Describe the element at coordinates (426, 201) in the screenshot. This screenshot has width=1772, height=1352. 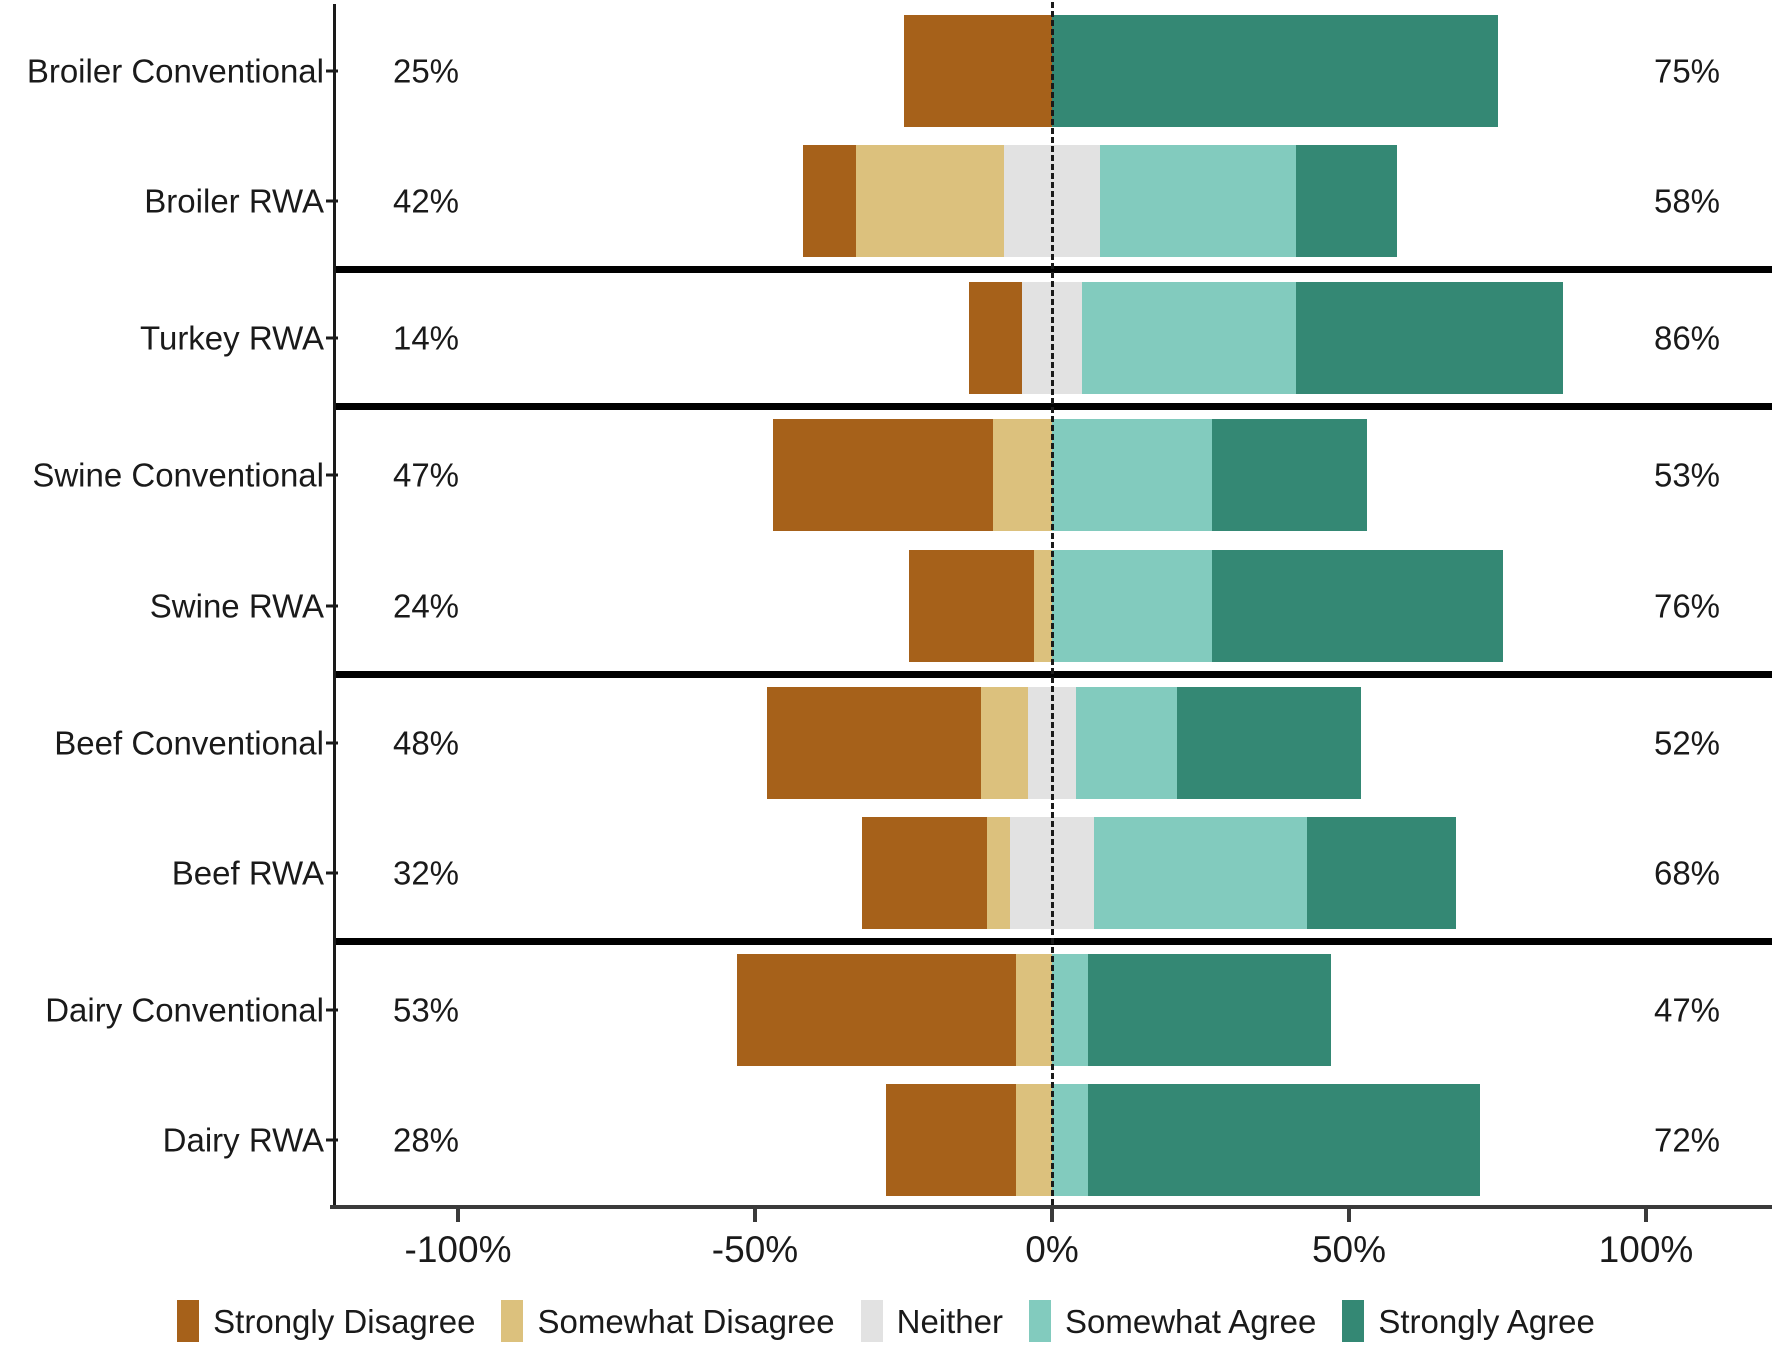
I see `left-total-label: 42%` at that location.